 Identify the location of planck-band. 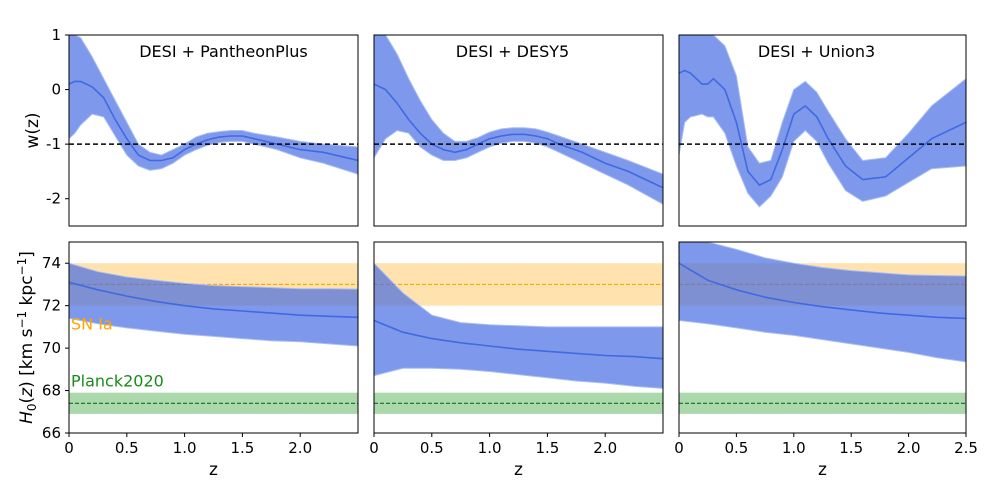
(822, 403).